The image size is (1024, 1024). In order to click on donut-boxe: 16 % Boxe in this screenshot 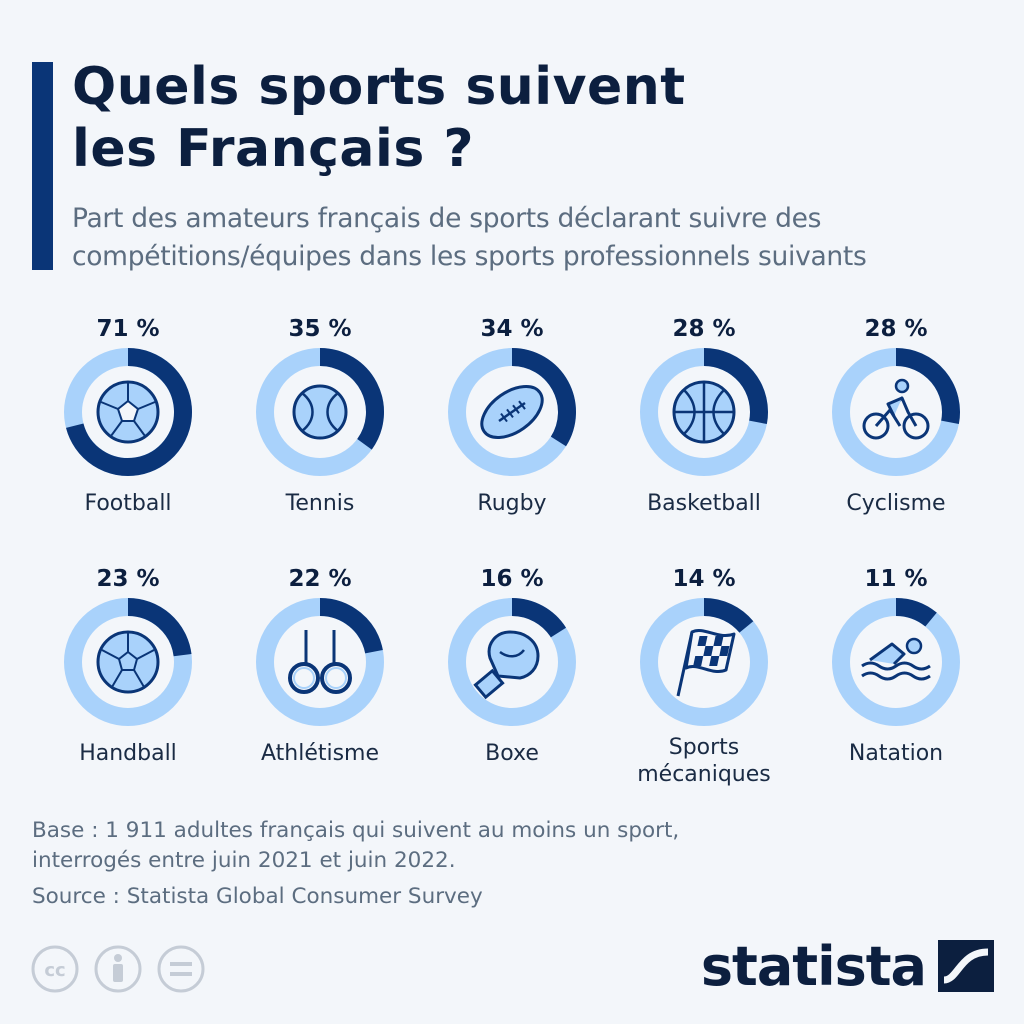, I will do `click(512, 666)`.